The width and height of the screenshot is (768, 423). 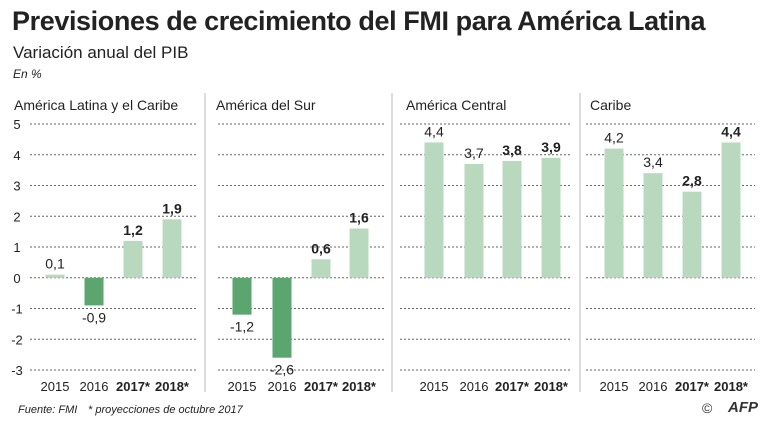 I want to click on unit-label: En %, so click(x=27, y=74).